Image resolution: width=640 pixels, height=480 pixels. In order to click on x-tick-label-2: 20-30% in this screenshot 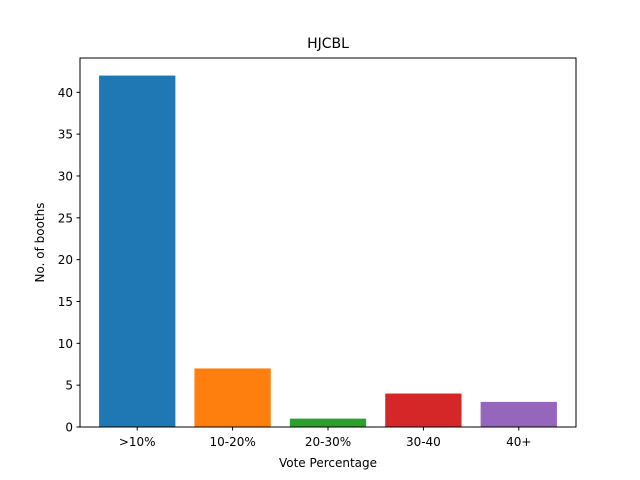, I will do `click(328, 442)`.